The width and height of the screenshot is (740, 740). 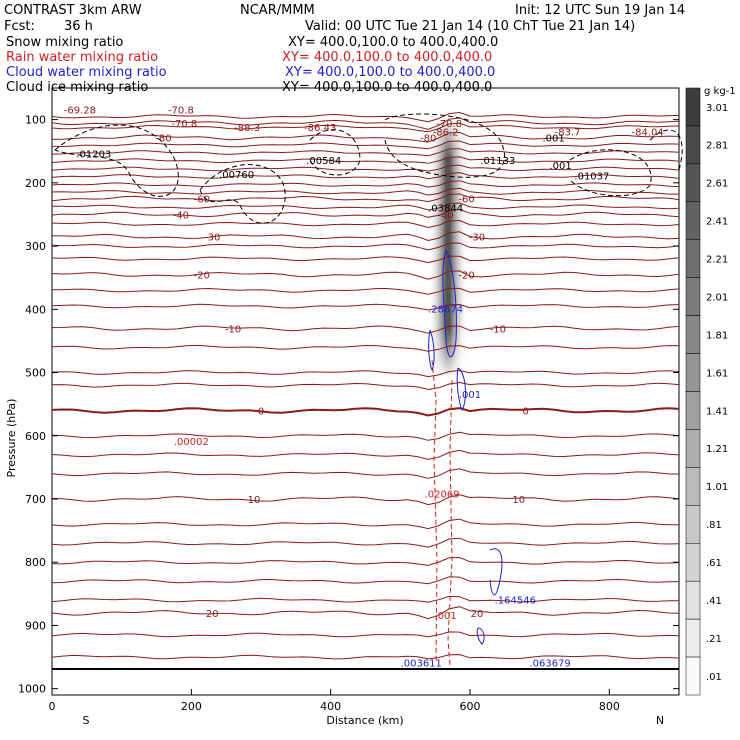 What do you see at coordinates (470, 706) in the screenshot?
I see `x-tick-label: 600` at bounding box center [470, 706].